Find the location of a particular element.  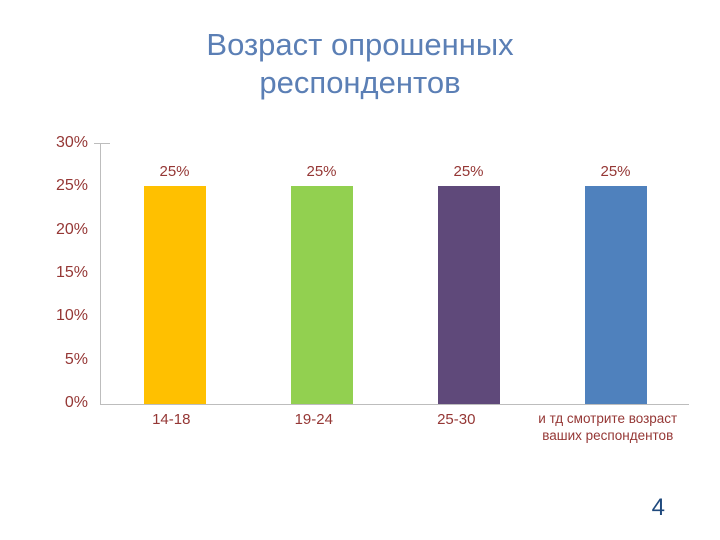

bar-group-14-18: 25% is located at coordinates (174, 273).